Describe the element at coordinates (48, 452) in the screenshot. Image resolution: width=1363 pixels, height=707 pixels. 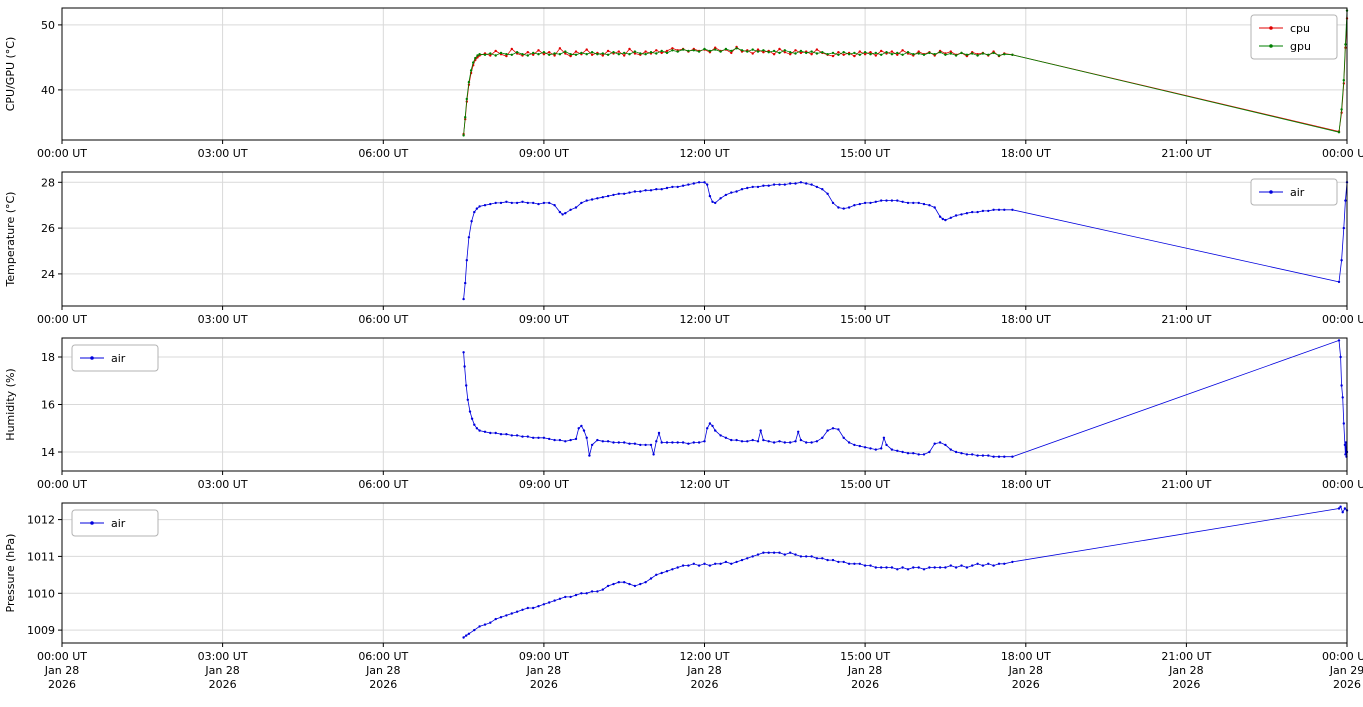
I see `svg-text: 14` at that location.